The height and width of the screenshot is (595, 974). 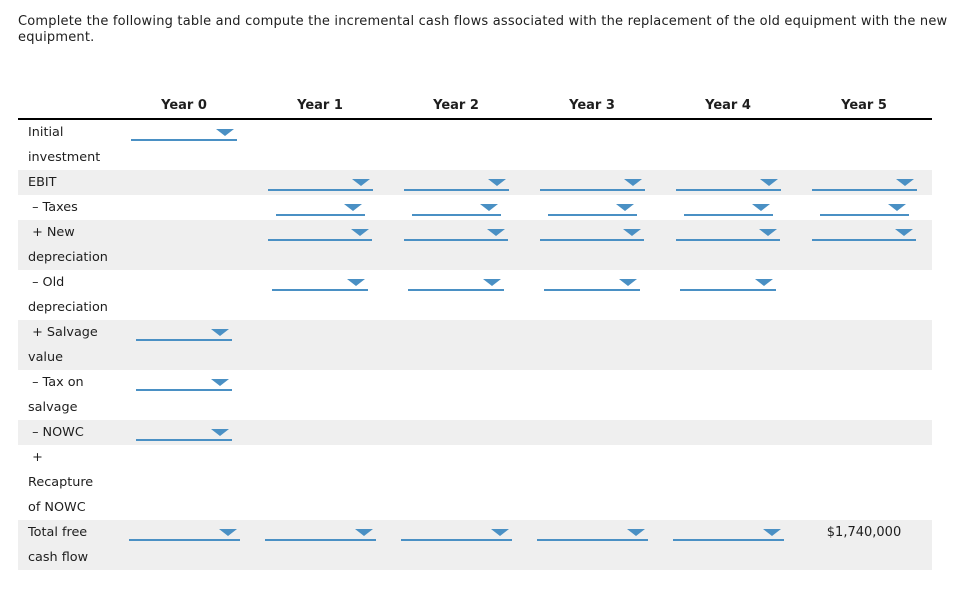 I want to click on cell-nowc-year2, so click(x=456, y=432).